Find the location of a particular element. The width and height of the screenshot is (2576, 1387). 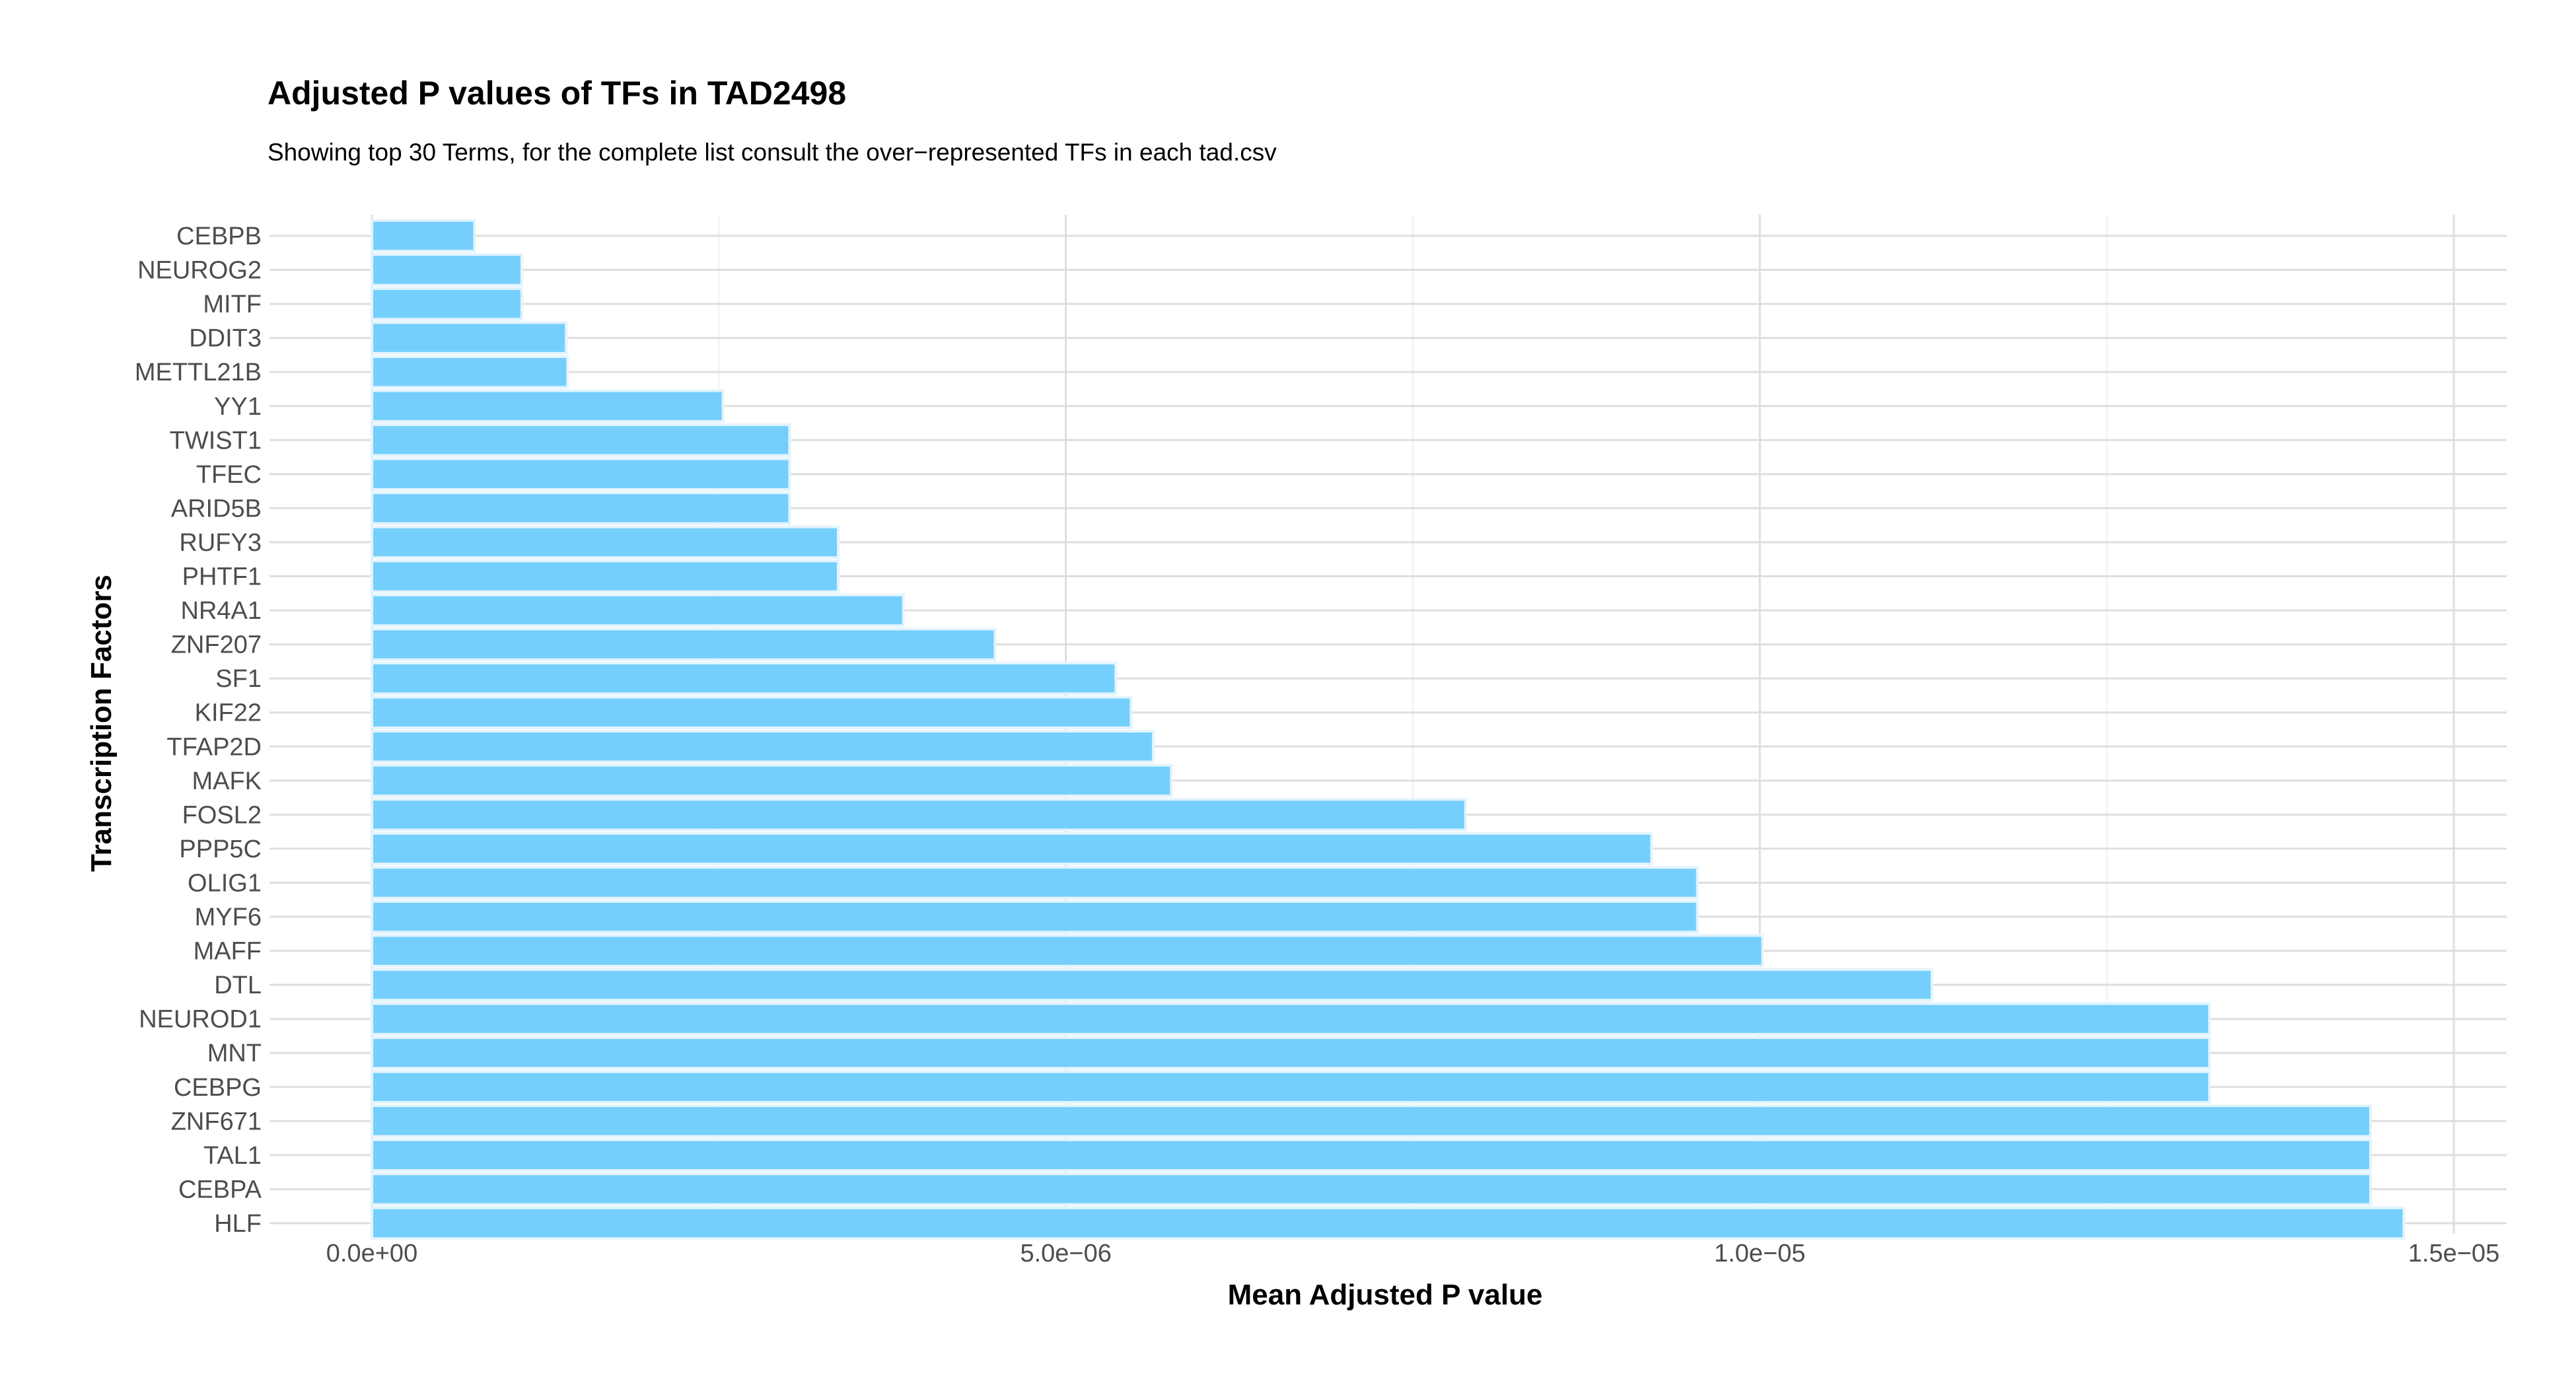

bar-twist1 is located at coordinates (581, 440).